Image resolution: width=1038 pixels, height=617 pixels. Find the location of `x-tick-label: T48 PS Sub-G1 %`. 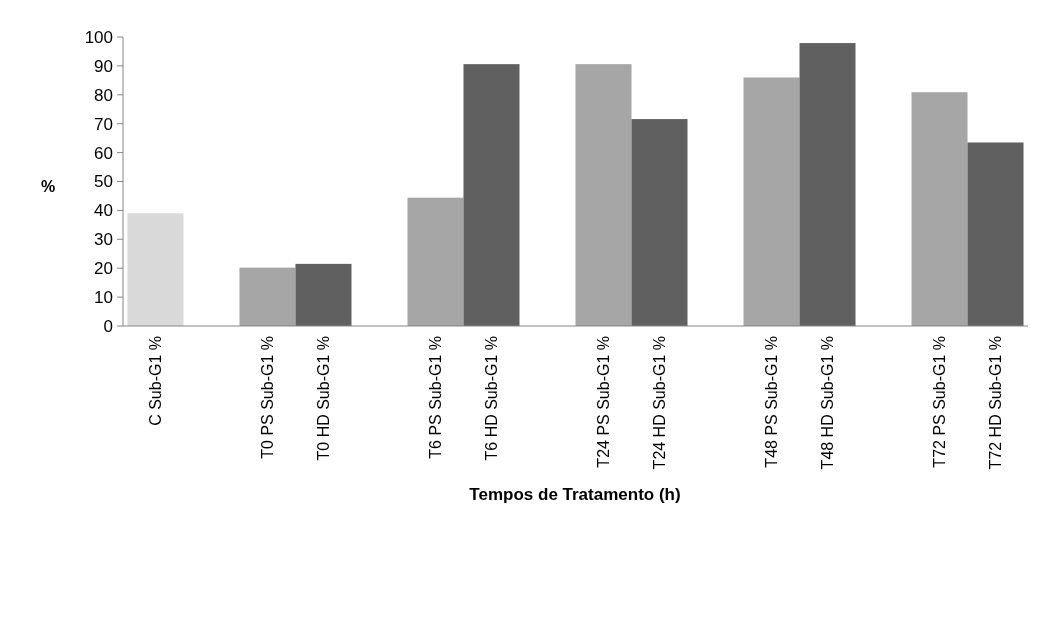

x-tick-label: T48 PS Sub-G1 % is located at coordinates (772, 402).